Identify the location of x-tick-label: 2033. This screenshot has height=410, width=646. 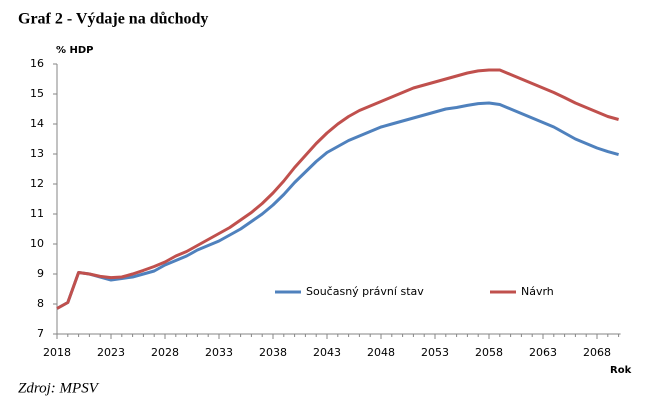
(219, 352).